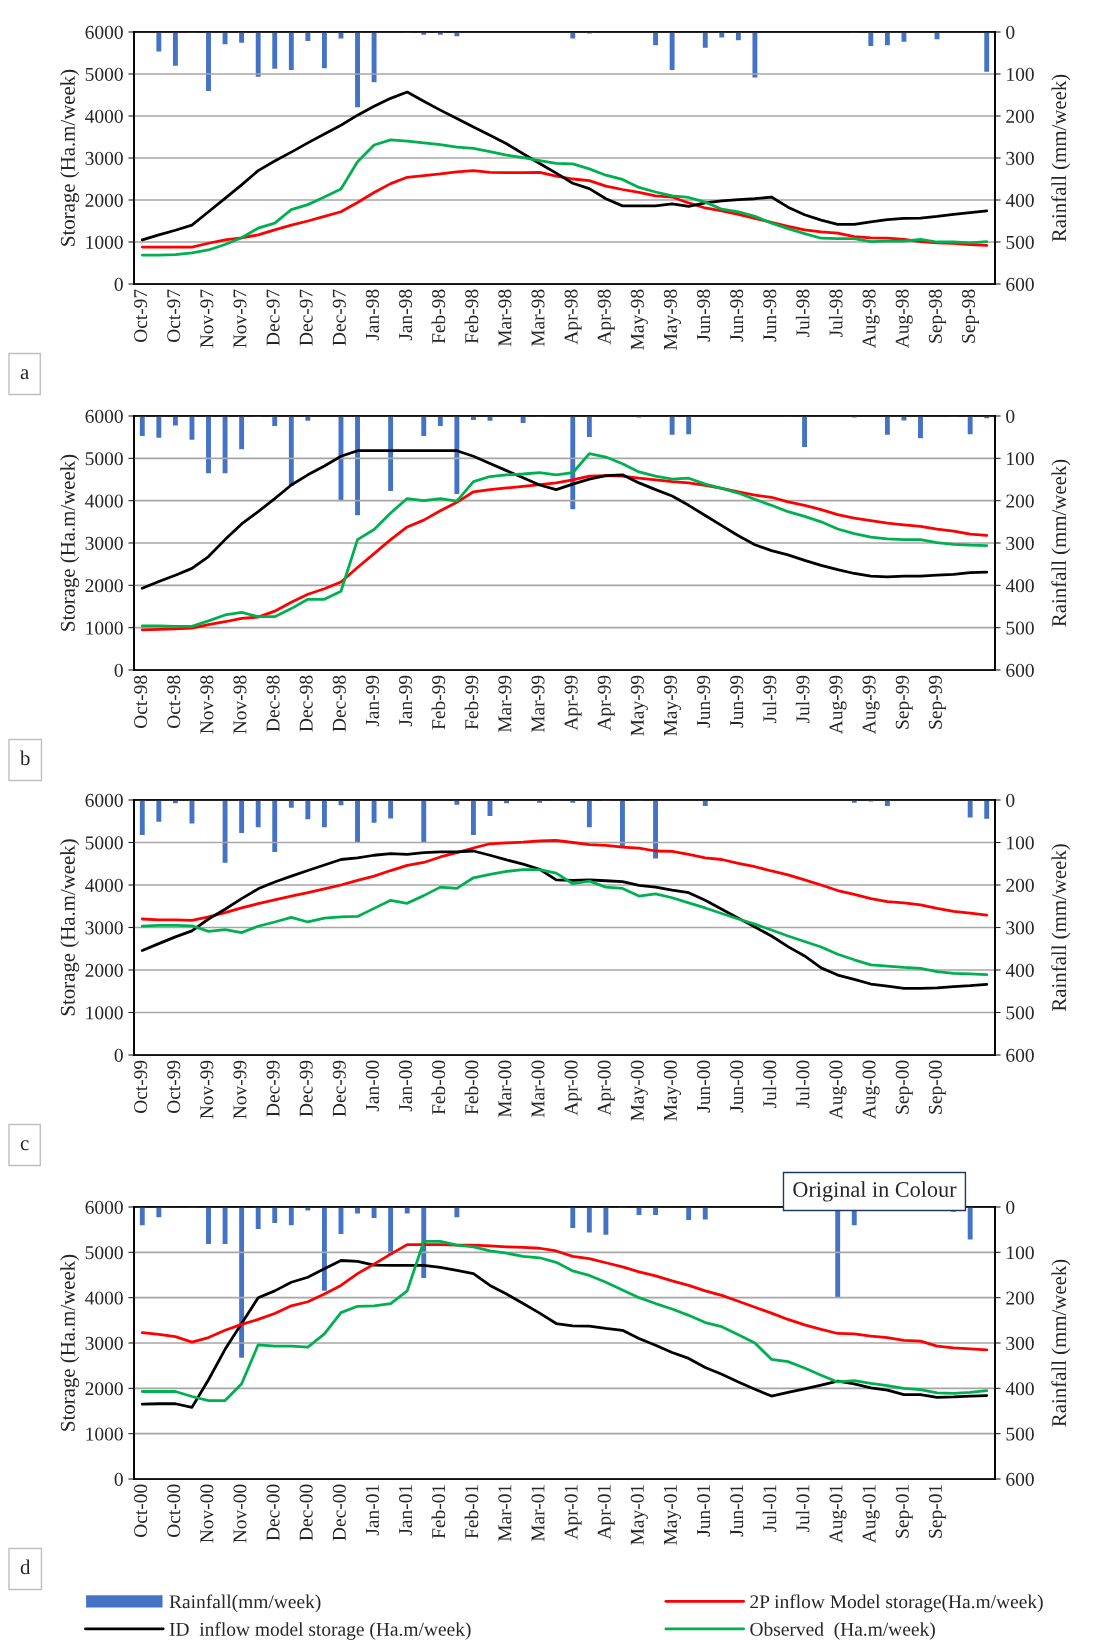 Image resolution: width=1103 pixels, height=1651 pixels. Describe the element at coordinates (904, 702) in the screenshot. I see `x-tick-label: Sep-99` at that location.